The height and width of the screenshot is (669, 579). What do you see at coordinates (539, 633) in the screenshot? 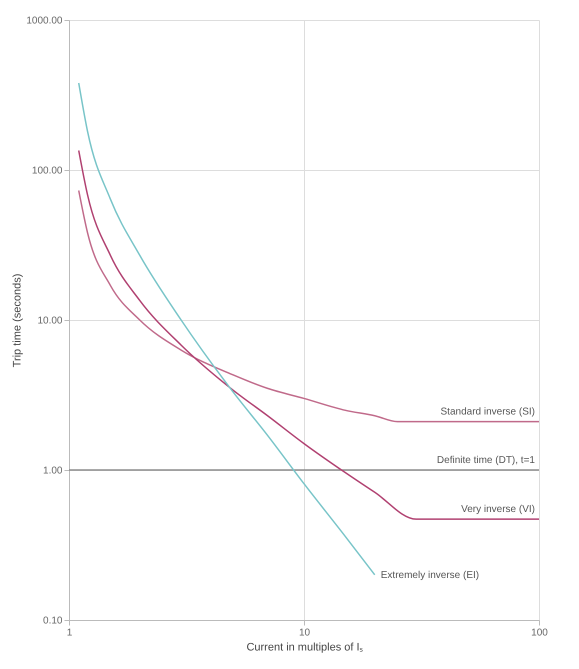
I see `x-tick-label: 100` at bounding box center [539, 633].